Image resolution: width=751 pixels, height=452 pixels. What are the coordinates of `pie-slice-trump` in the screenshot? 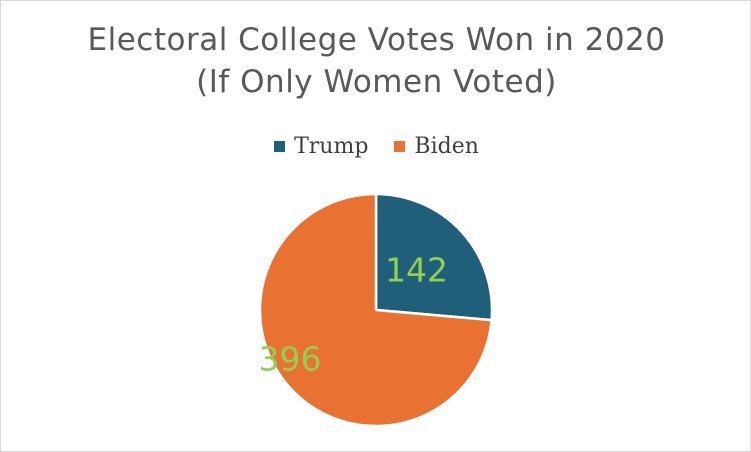 It's located at (434, 257).